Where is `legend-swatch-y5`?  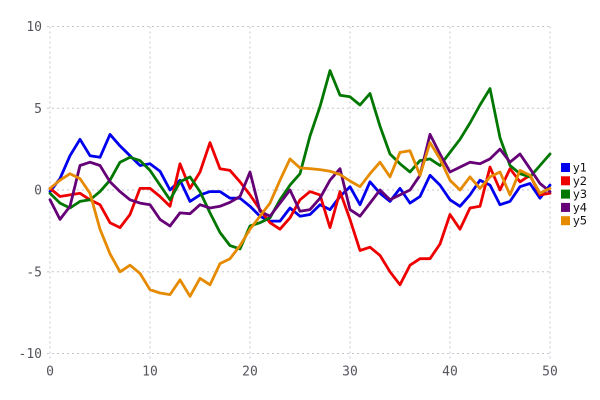 legend-swatch-y5 is located at coordinates (565, 221).